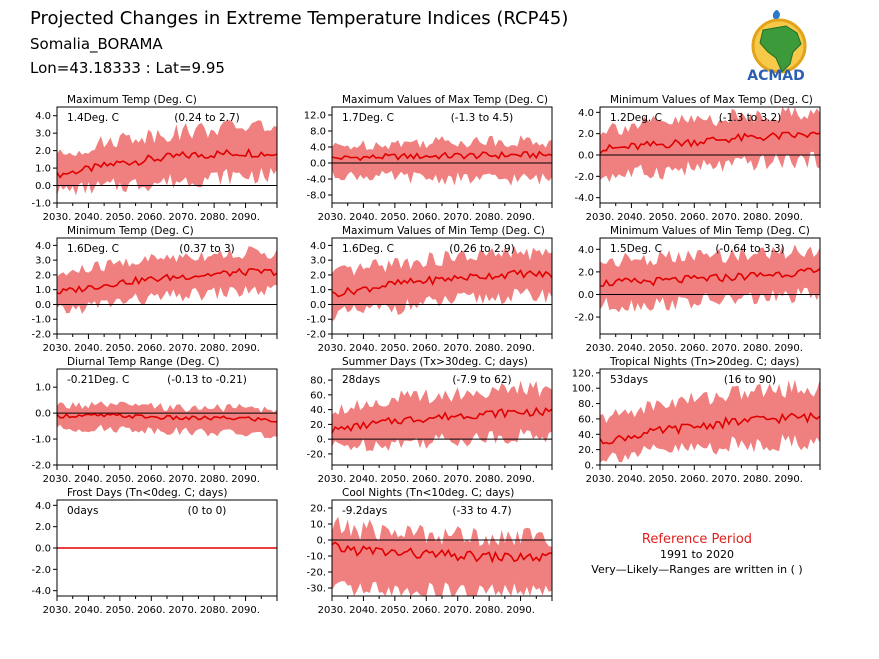 The width and height of the screenshot is (879, 659). Describe the element at coordinates (318, 381) in the screenshot. I see `y-tick-label: 80.` at that location.